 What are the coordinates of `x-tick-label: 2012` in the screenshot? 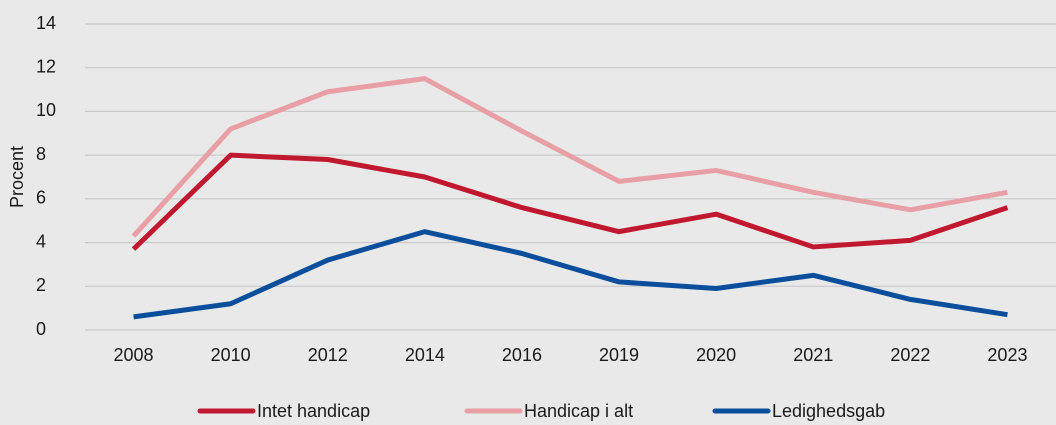 It's located at (328, 355).